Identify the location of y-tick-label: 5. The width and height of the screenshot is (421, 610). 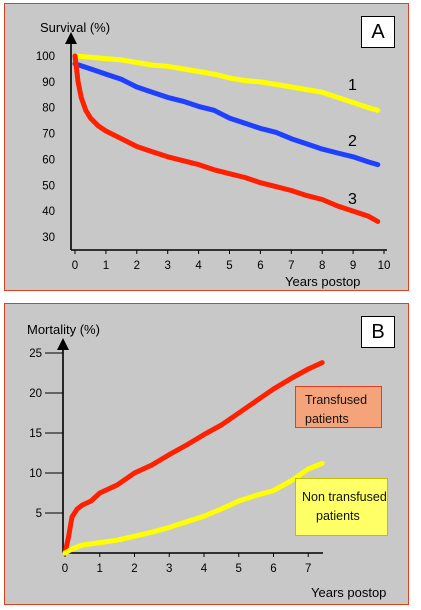
(39, 514).